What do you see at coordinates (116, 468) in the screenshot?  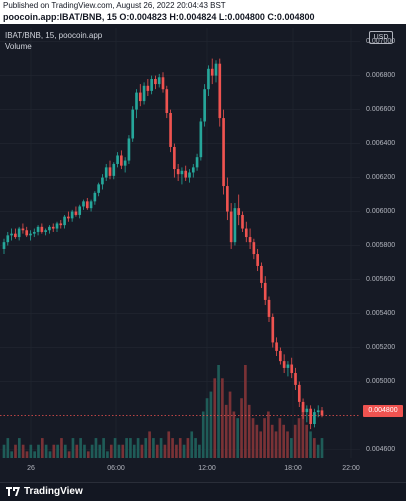 I see `x-tick-label: 06:00` at bounding box center [116, 468].